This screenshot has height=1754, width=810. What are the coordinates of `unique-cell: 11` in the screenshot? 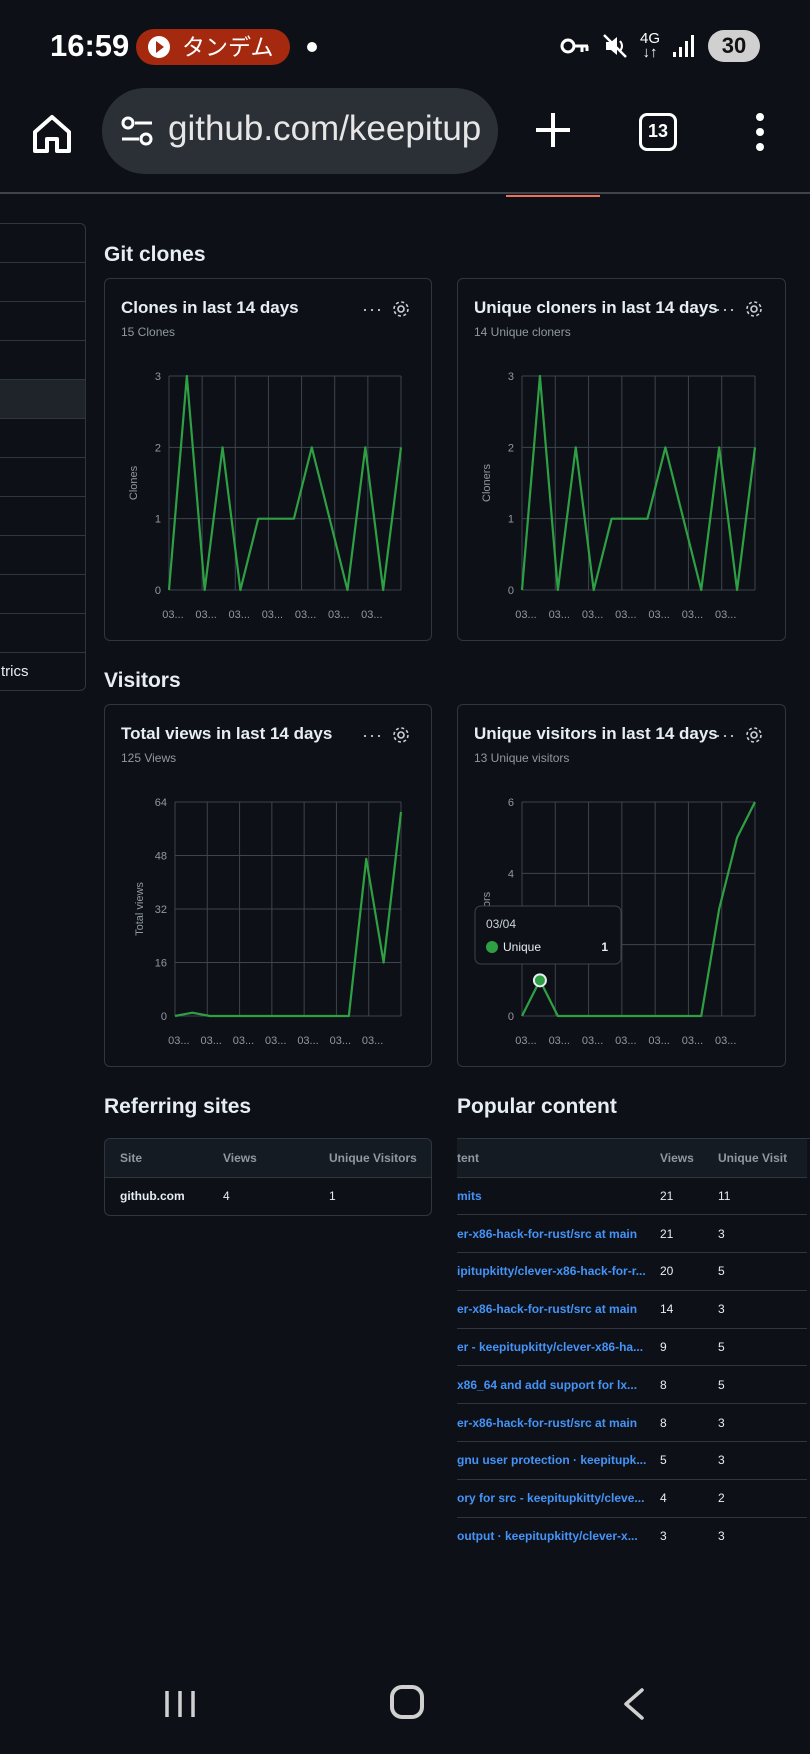 It's located at (762, 1195).